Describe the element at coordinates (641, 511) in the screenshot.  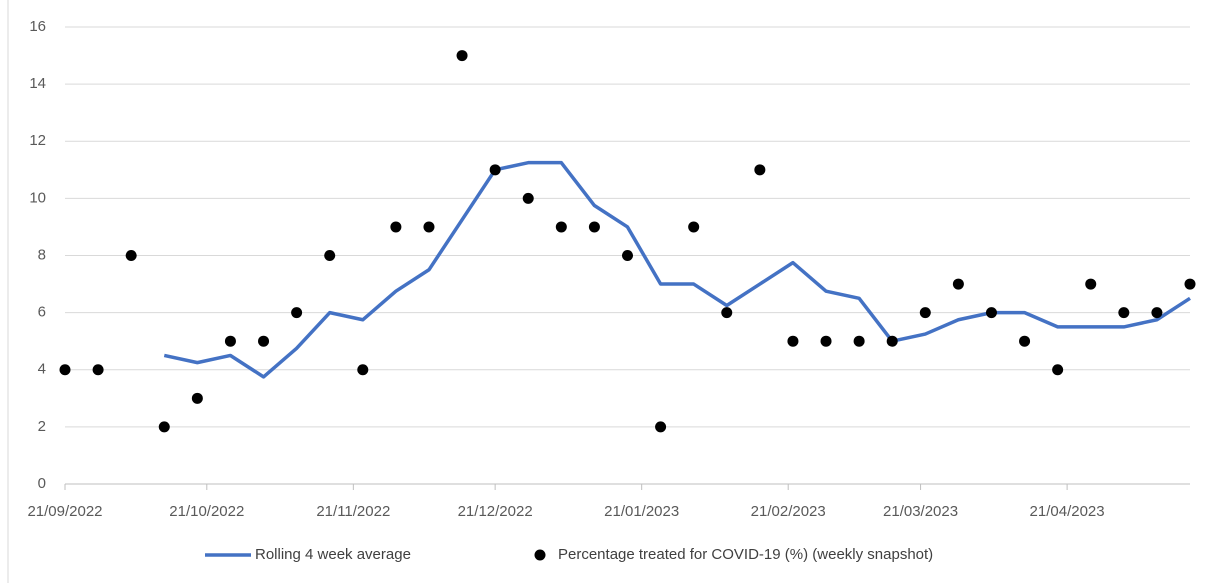
I see `x-tick-label: 21/01/2023` at that location.